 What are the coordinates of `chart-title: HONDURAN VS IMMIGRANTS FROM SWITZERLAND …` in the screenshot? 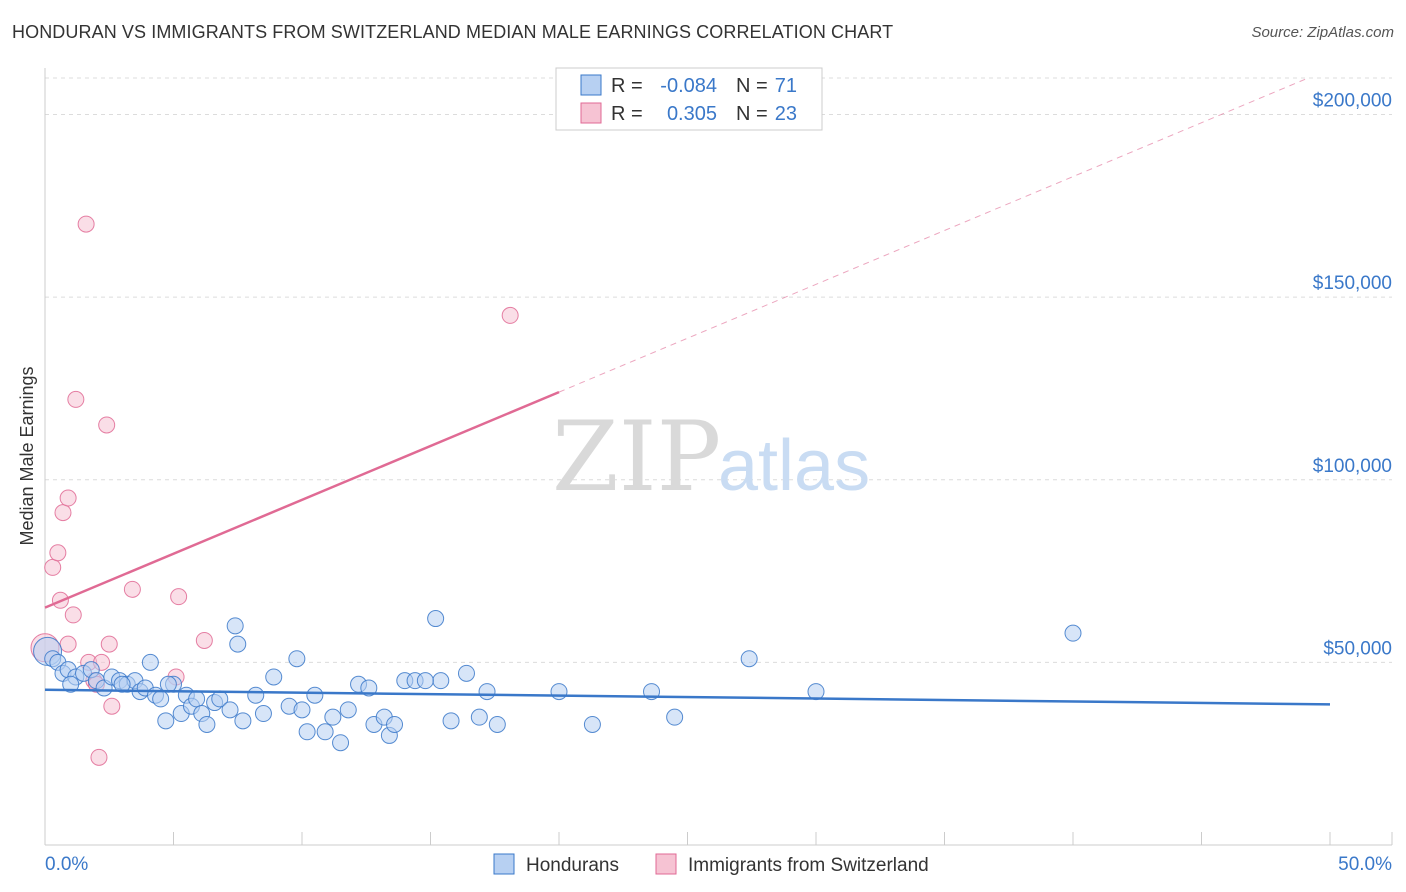 It's located at (453, 32).